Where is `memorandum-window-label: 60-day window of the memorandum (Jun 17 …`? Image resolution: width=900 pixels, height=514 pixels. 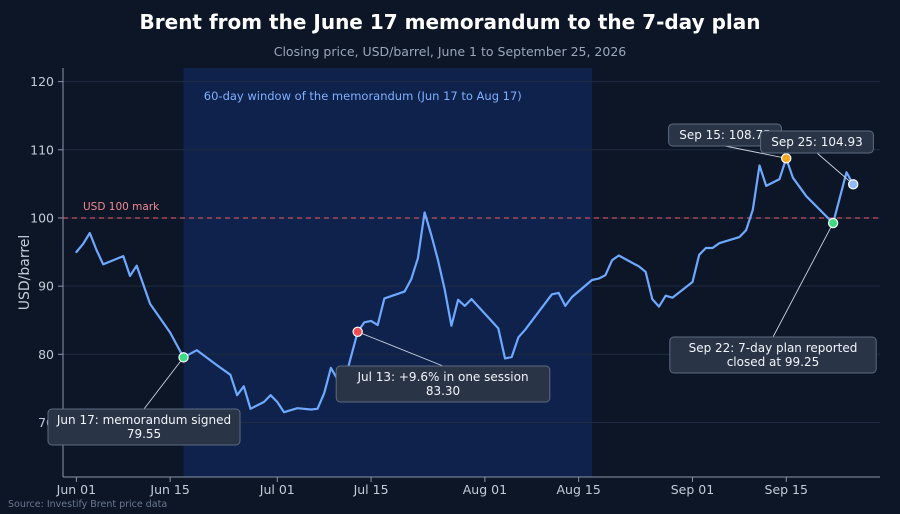
memorandum-window-label: 60-day window of the memorandum (Jun 17 … is located at coordinates (363, 96).